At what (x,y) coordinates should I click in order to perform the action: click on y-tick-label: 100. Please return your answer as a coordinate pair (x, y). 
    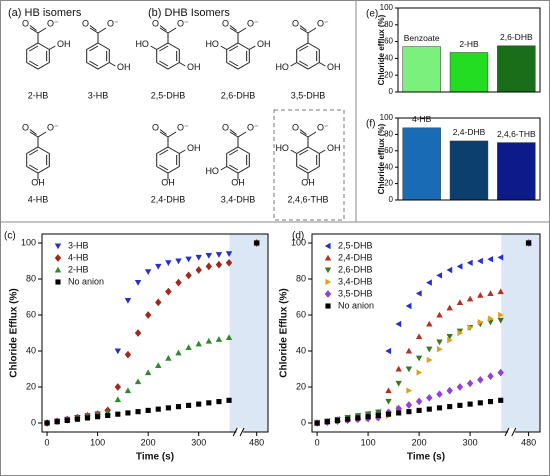
    Looking at the image, I should click on (387, 7).